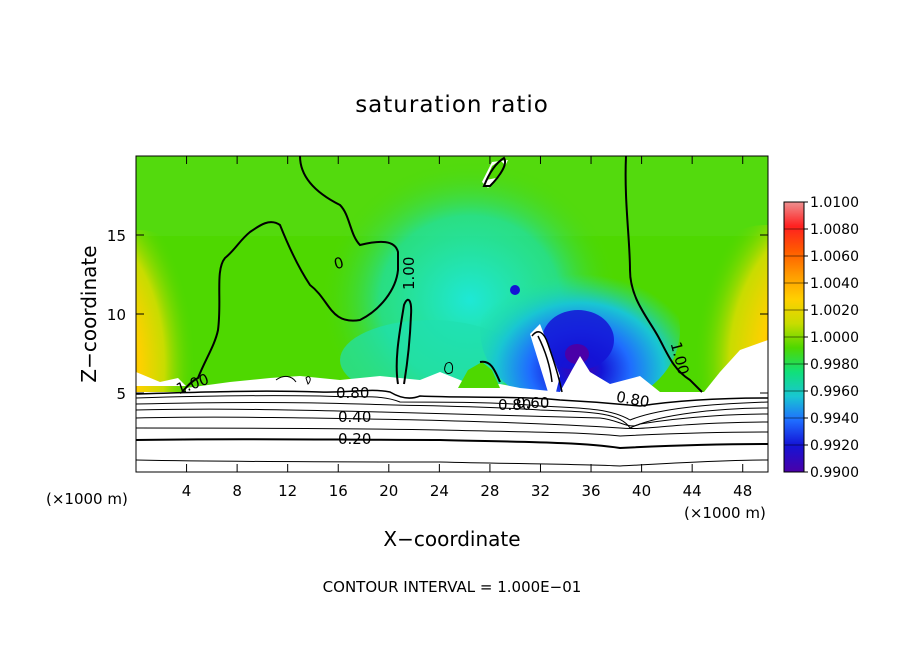 The height and width of the screenshot is (654, 904). What do you see at coordinates (834, 284) in the screenshot?
I see `colorbar-label: 1.0040` at bounding box center [834, 284].